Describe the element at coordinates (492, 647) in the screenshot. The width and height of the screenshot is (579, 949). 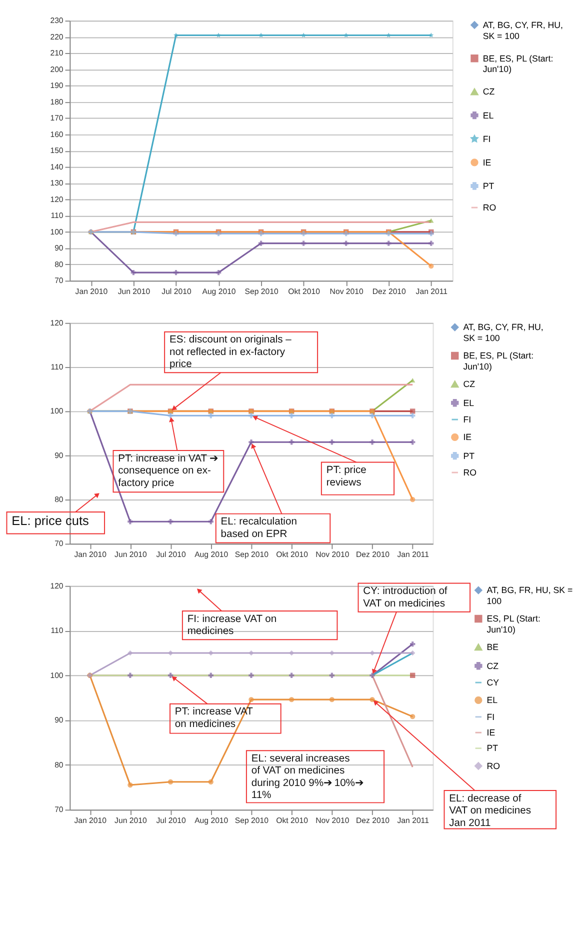
I see `legend-label: BE` at that location.